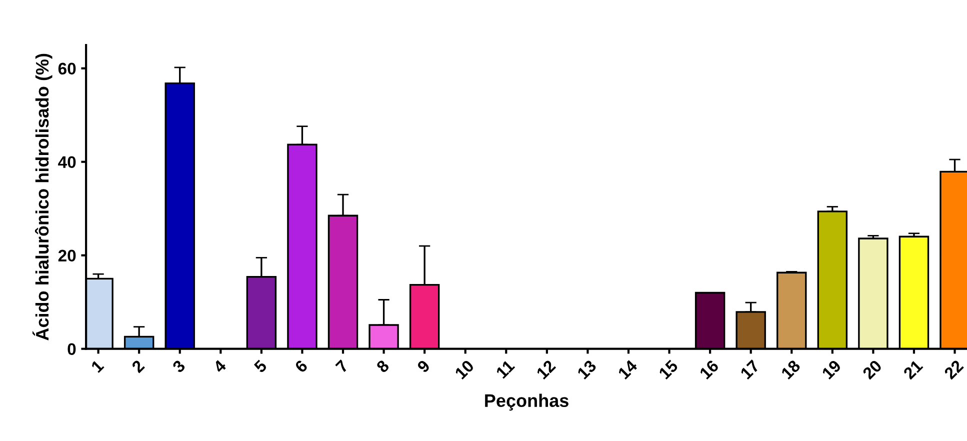 Image resolution: width=967 pixels, height=441 pixels. What do you see at coordinates (750, 370) in the screenshot?
I see `x-tick-label: 17` at bounding box center [750, 370].